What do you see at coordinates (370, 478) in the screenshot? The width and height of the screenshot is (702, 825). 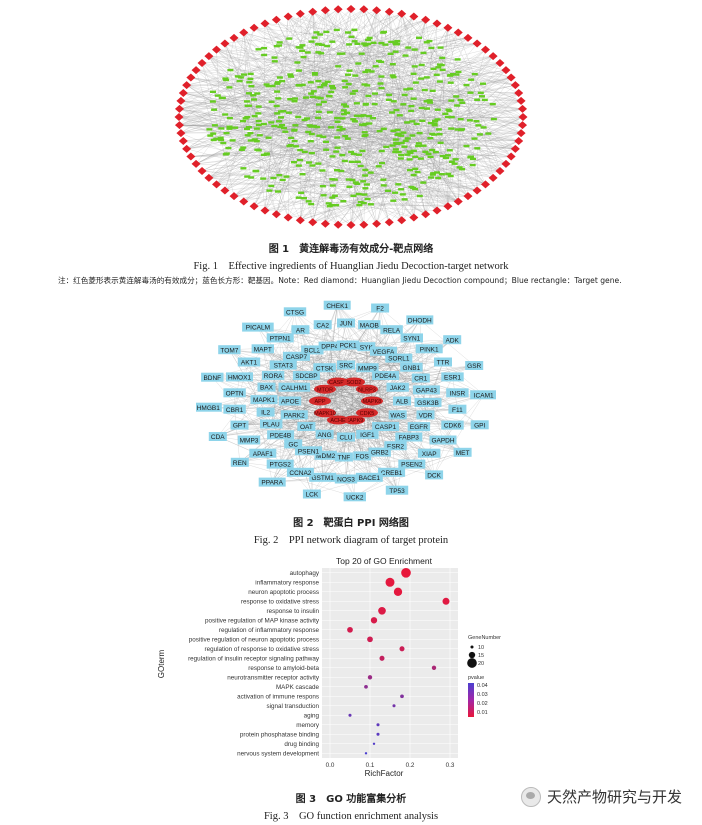 I see `svg-text: BACE1` at bounding box center [370, 478].